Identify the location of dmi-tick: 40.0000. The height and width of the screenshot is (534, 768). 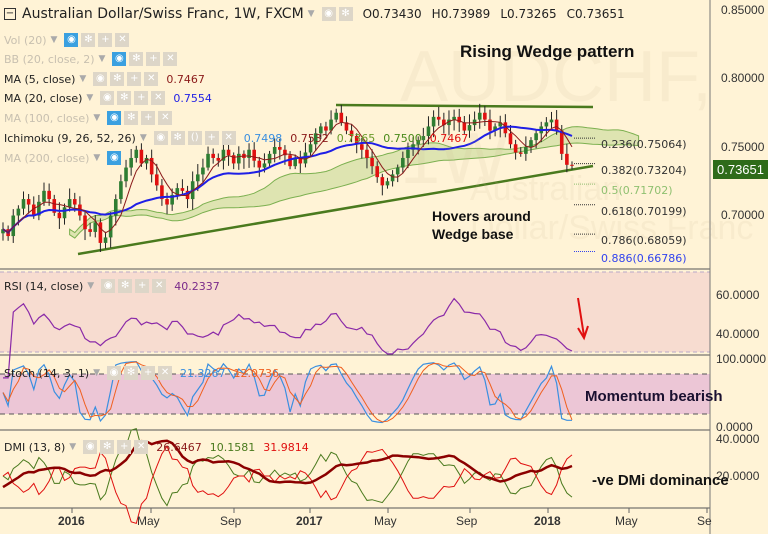
(738, 439).